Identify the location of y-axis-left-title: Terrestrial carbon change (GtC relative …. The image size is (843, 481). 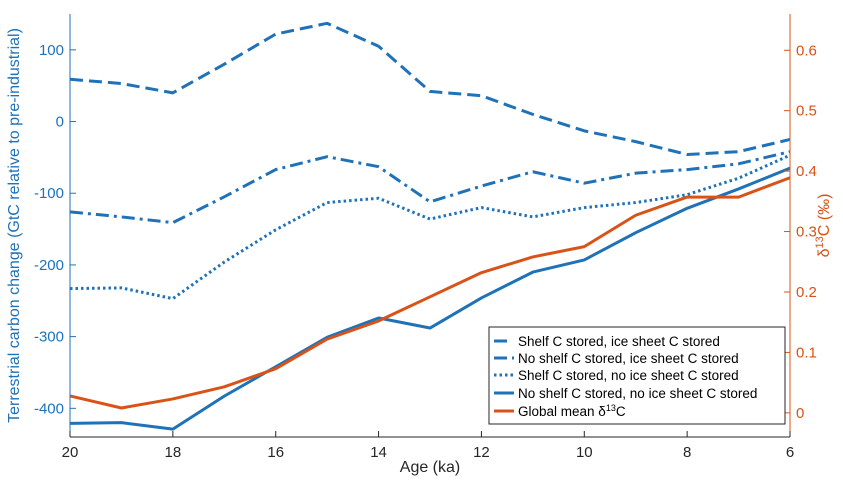
(14, 225).